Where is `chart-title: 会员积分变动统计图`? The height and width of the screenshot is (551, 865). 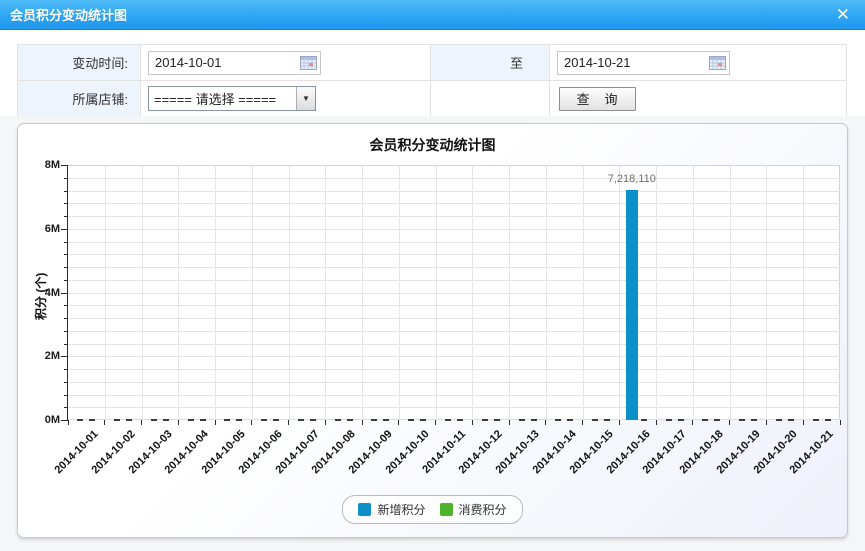 chart-title: 会员积分变动统计图 is located at coordinates (432, 145).